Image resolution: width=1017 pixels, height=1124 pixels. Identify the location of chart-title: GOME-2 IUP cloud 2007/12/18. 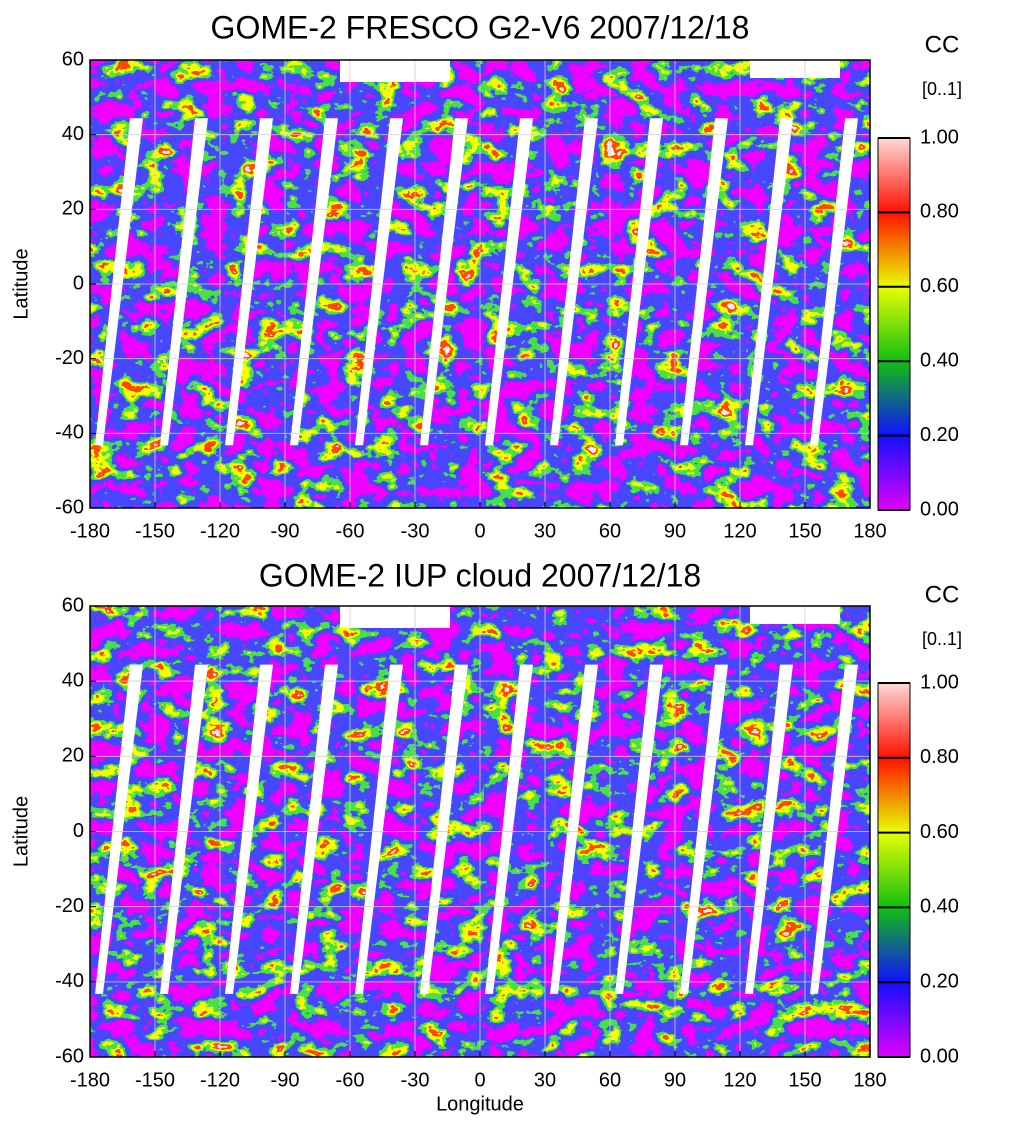
(480, 575).